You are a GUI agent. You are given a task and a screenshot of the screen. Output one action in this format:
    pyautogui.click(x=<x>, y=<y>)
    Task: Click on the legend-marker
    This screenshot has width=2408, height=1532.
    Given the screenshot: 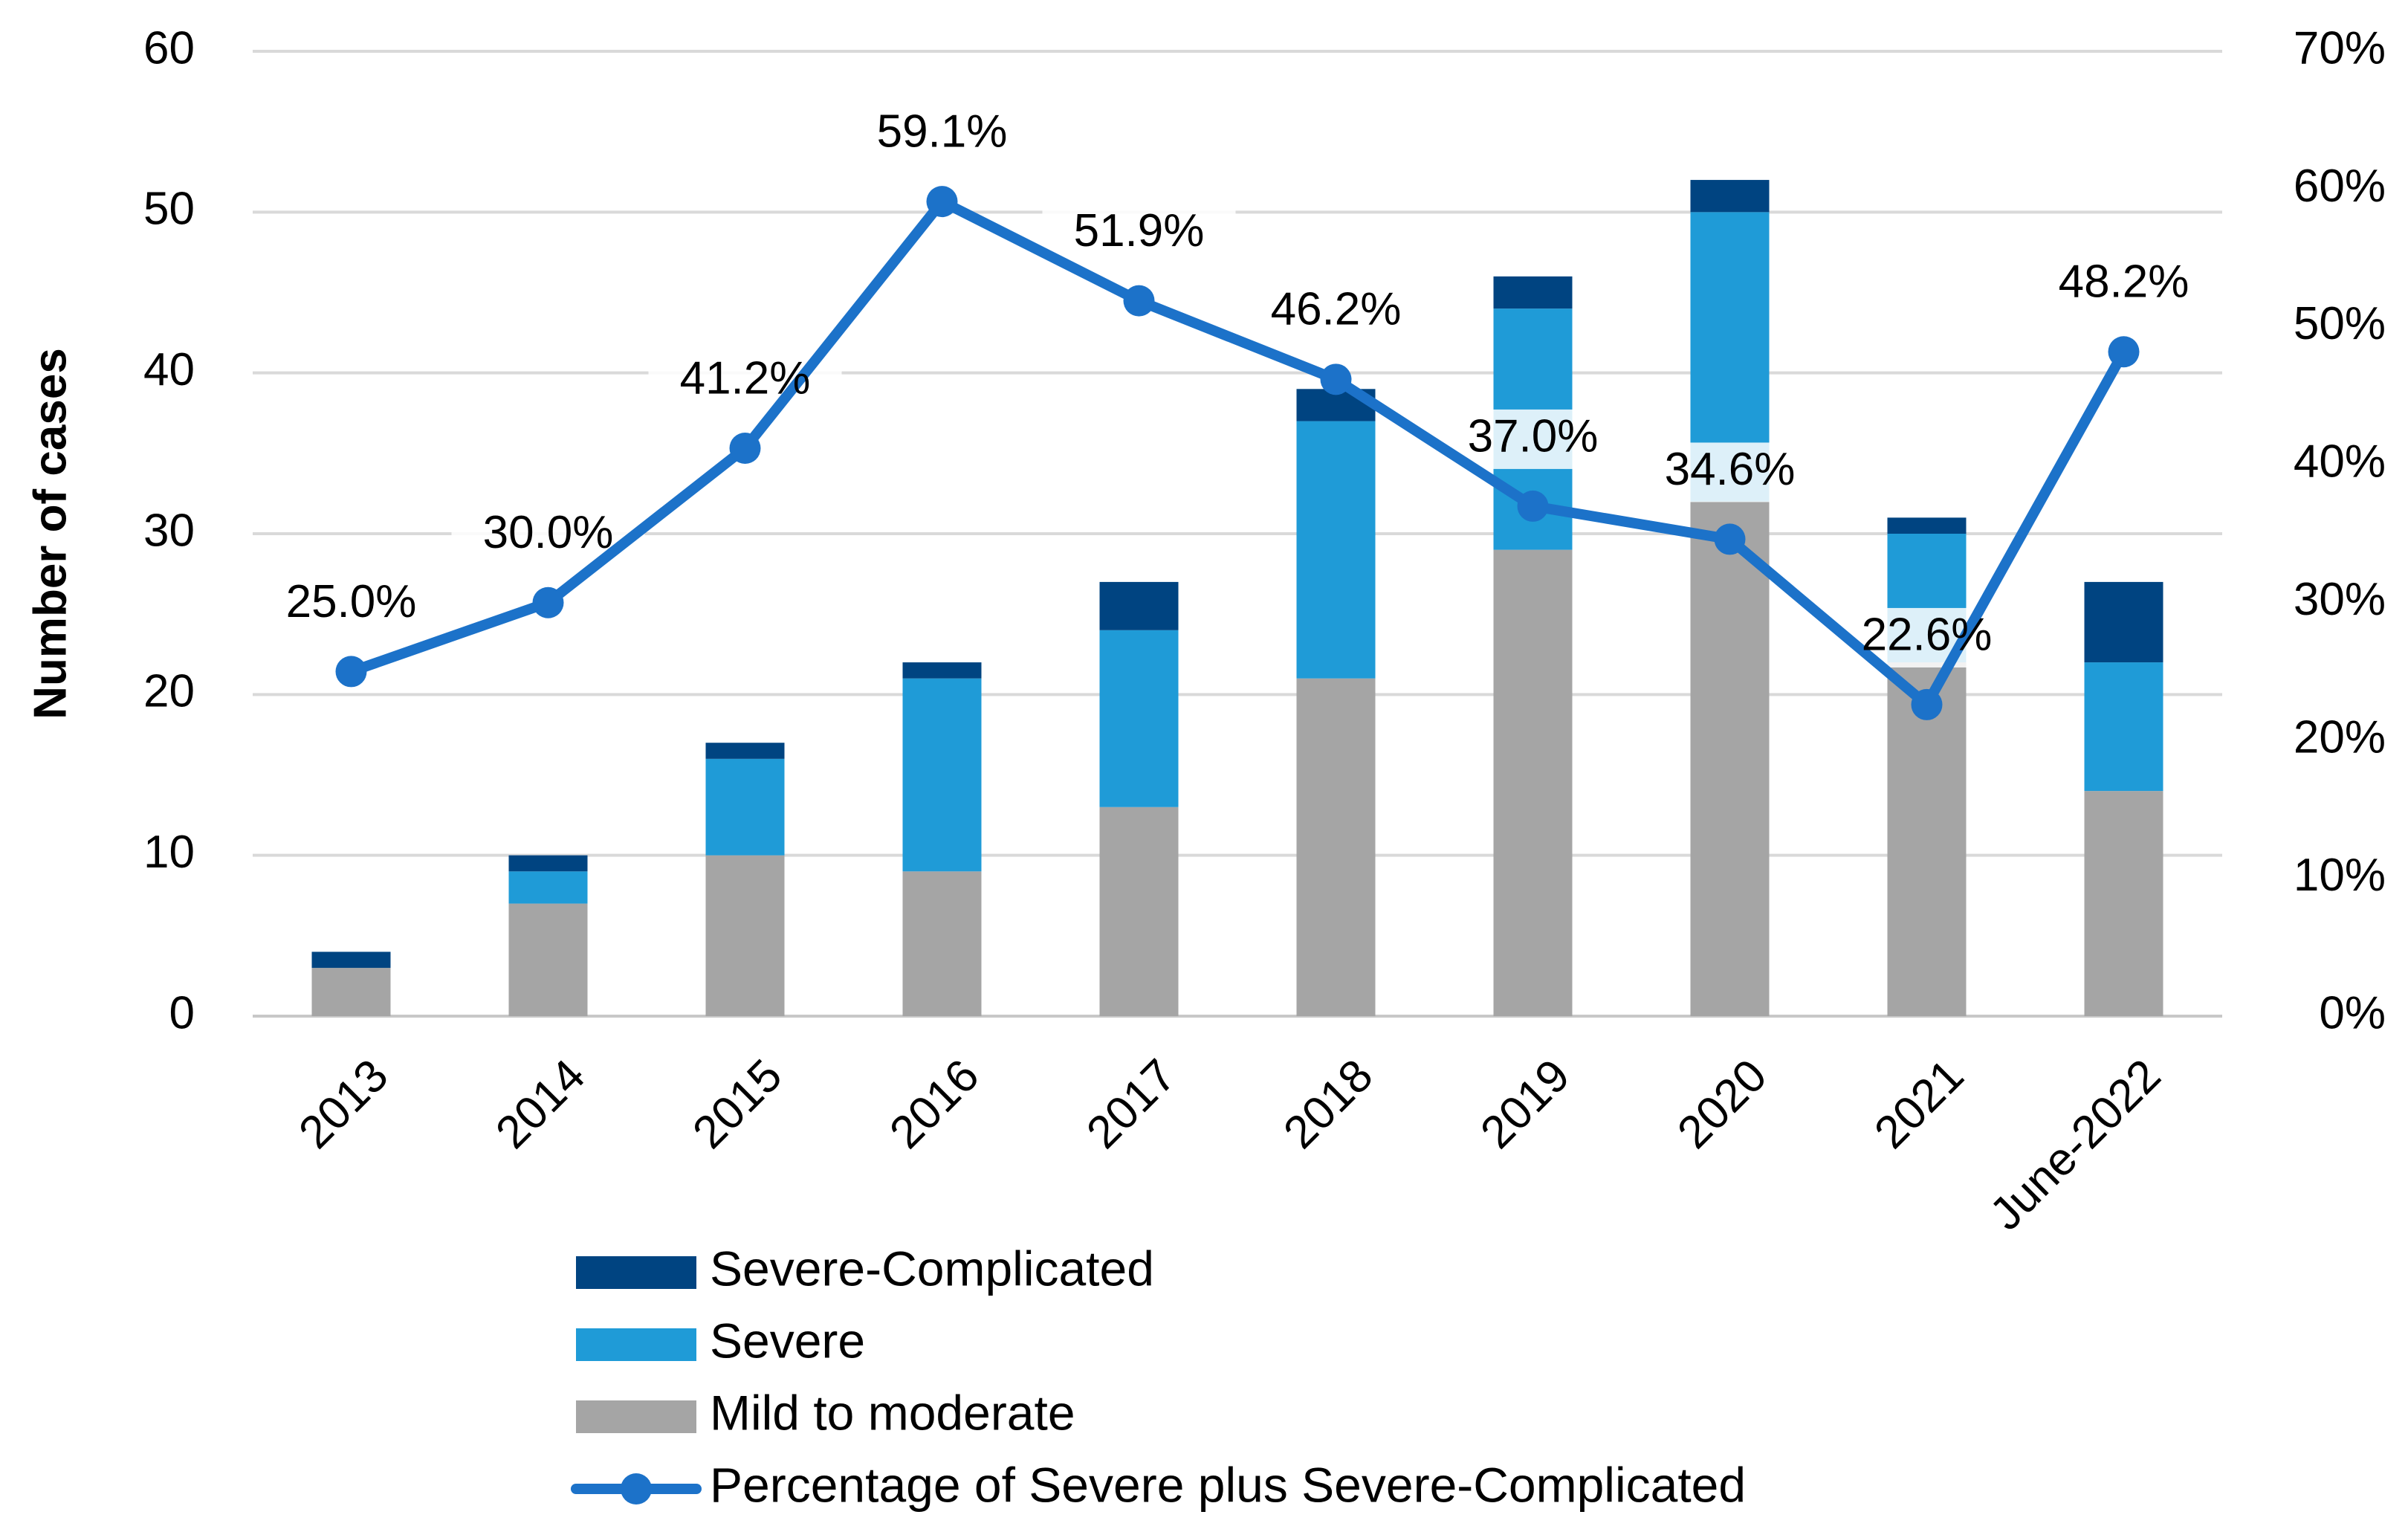 What is the action you would take?
    pyautogui.click(x=636, y=1488)
    